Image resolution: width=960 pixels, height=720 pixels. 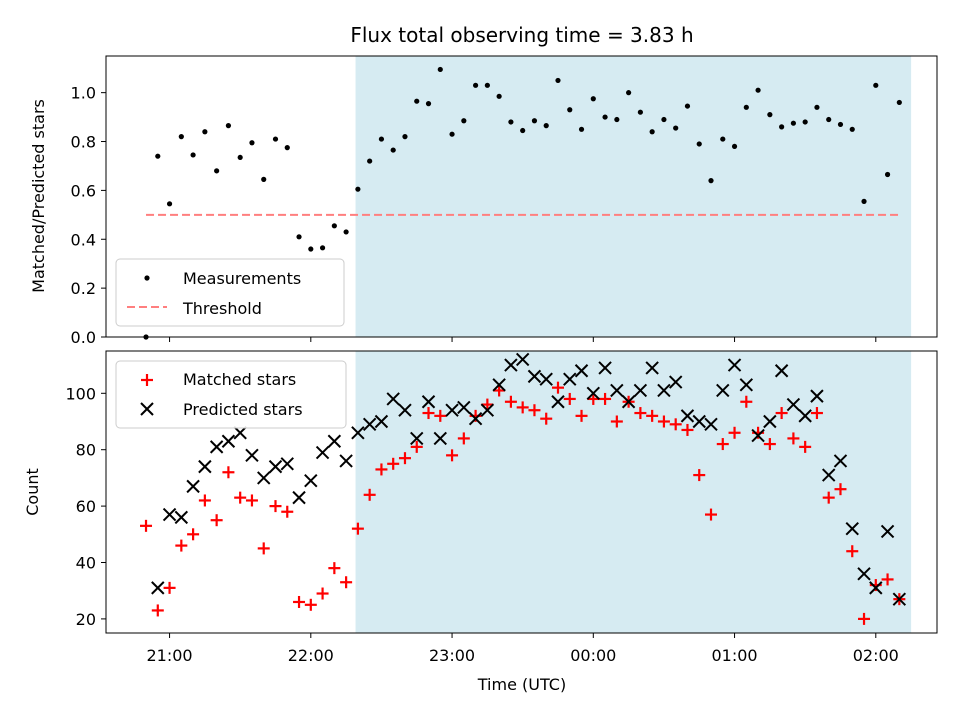 What do you see at coordinates (83, 93) in the screenshot?
I see `y-tick-label: 1.0` at bounding box center [83, 93].